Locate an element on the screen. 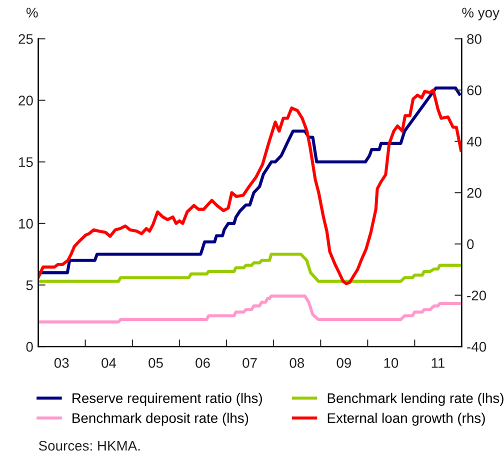  x-tick-label: 08 is located at coordinates (297, 363).